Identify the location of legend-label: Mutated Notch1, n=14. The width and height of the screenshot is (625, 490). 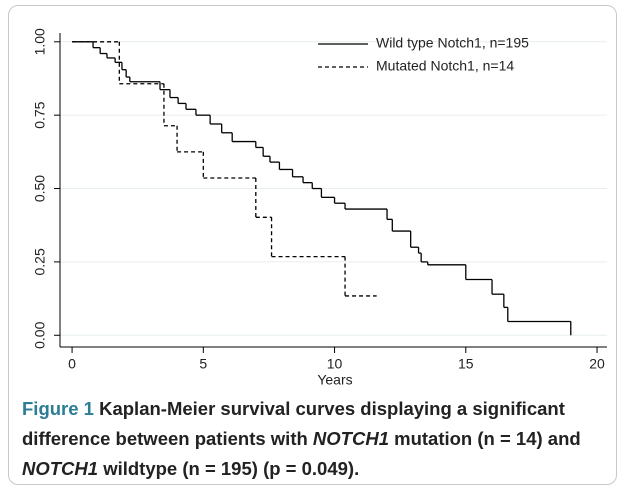
(445, 66).